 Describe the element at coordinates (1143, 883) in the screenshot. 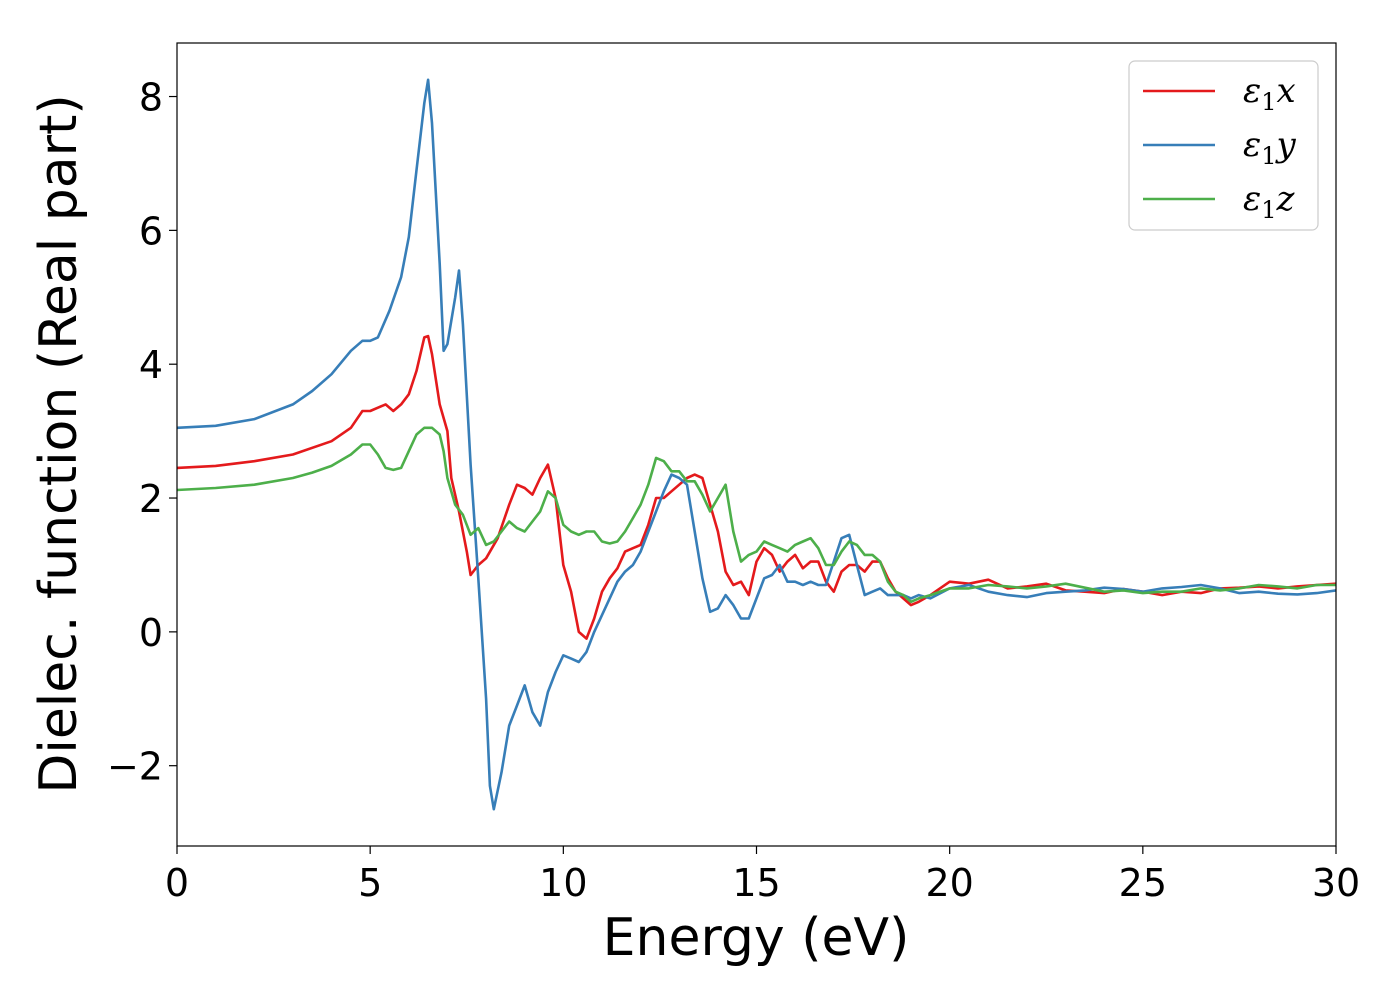

I see `x-tick-label: 25` at that location.